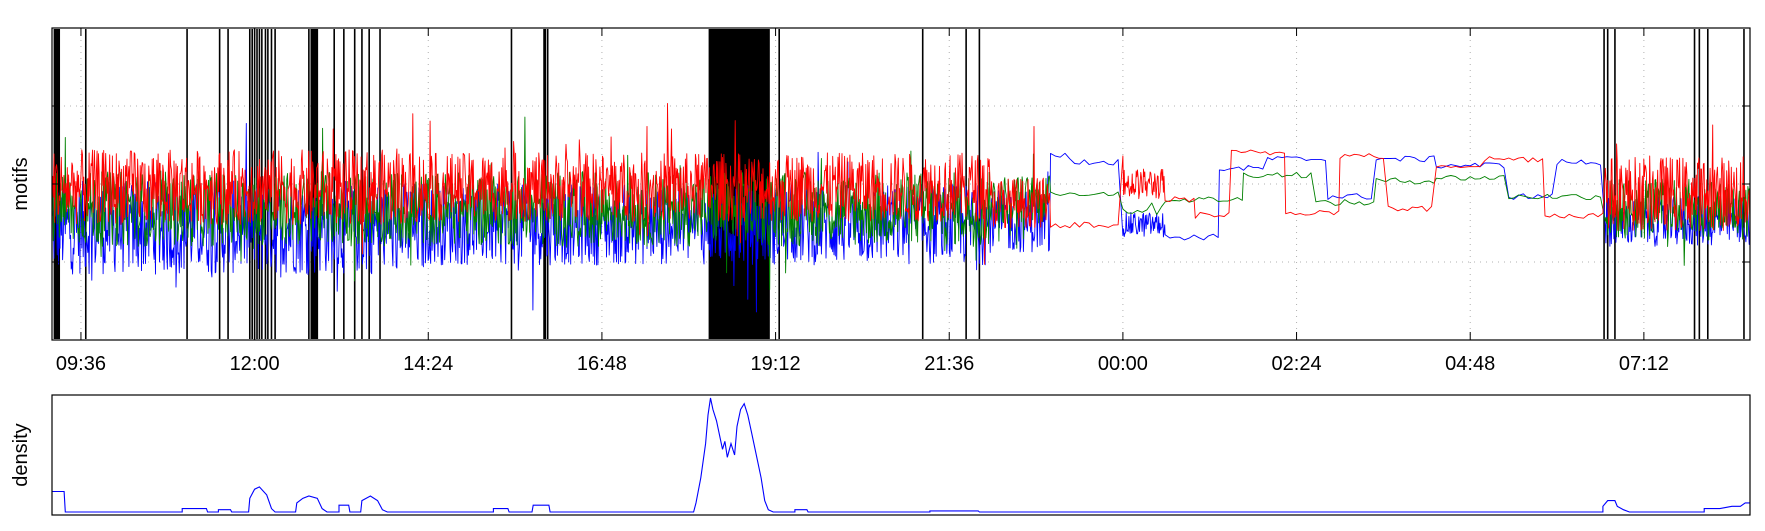 The image size is (1765, 531). Describe the element at coordinates (21, 454) in the screenshot. I see `density-ylabel: density` at that location.